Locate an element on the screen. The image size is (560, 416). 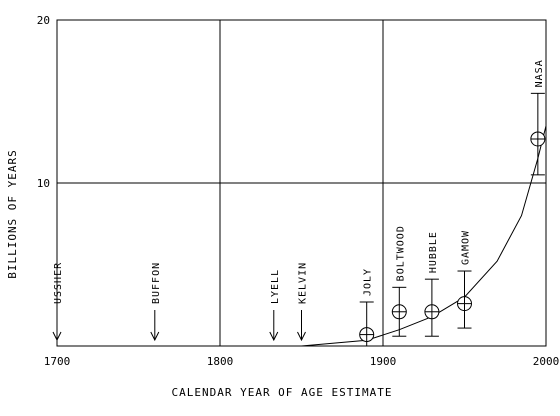
data-point-buffon: BUFFON is located at coordinates (156, 302).